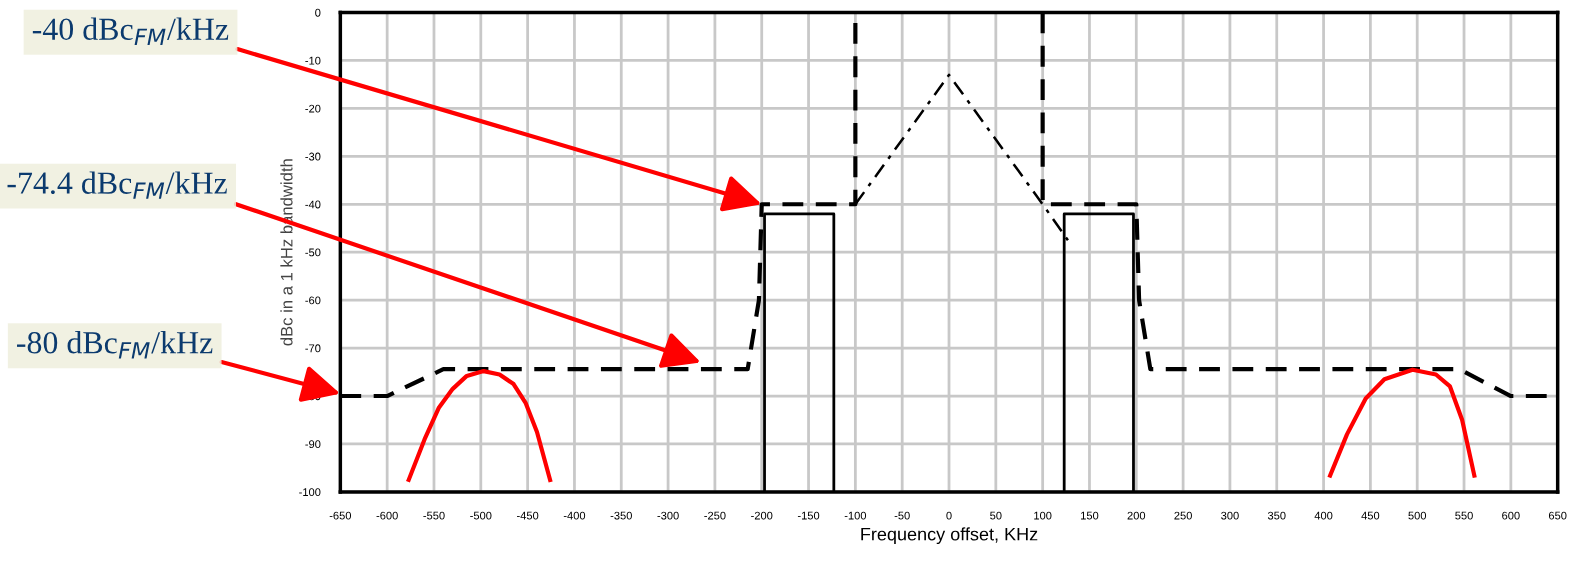  Describe the element at coordinates (808, 515) in the screenshot. I see `x-tick-label: -150` at that location.